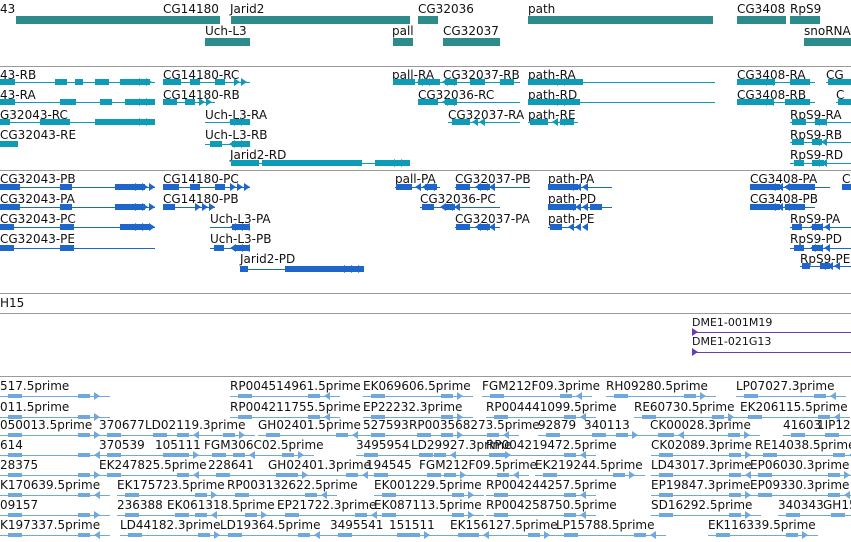  Describe the element at coordinates (50, 485) in the screenshot. I see `feature-label: K170639.5prime` at that location.